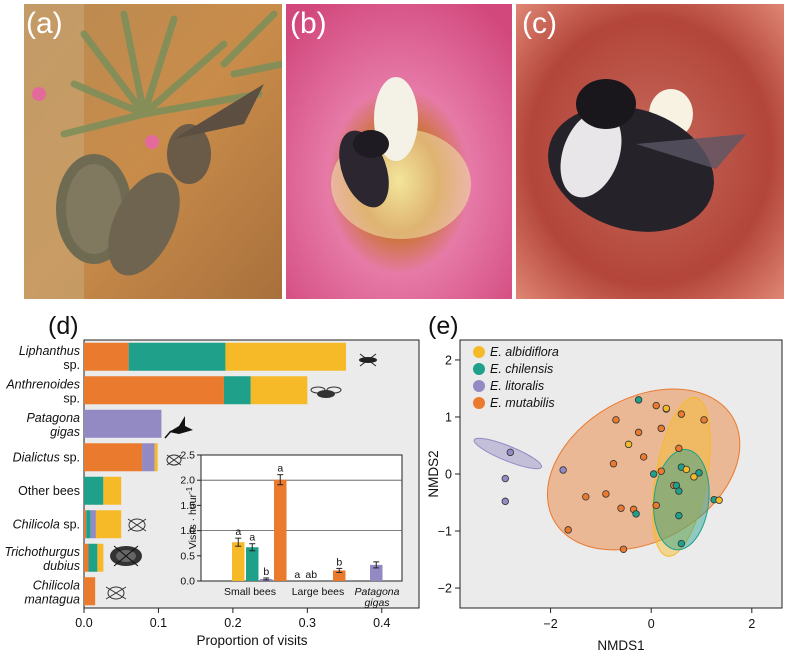 The width and height of the screenshot is (789, 657). What do you see at coordinates (100, 557) in the screenshot?
I see `bar-trichothurgus-e-albidiflora` at bounding box center [100, 557].